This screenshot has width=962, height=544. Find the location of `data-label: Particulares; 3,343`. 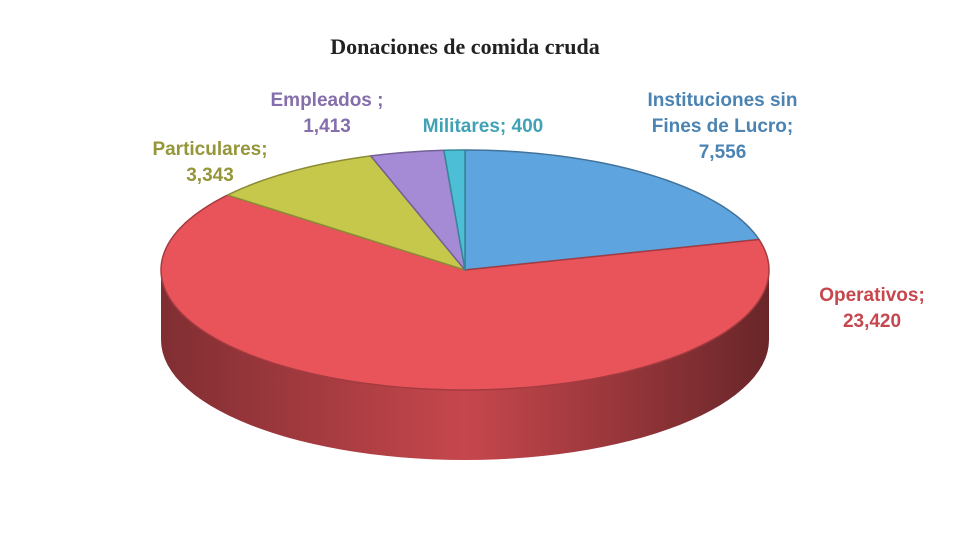

data-label: Particulares; 3,343 is located at coordinates (210, 163).